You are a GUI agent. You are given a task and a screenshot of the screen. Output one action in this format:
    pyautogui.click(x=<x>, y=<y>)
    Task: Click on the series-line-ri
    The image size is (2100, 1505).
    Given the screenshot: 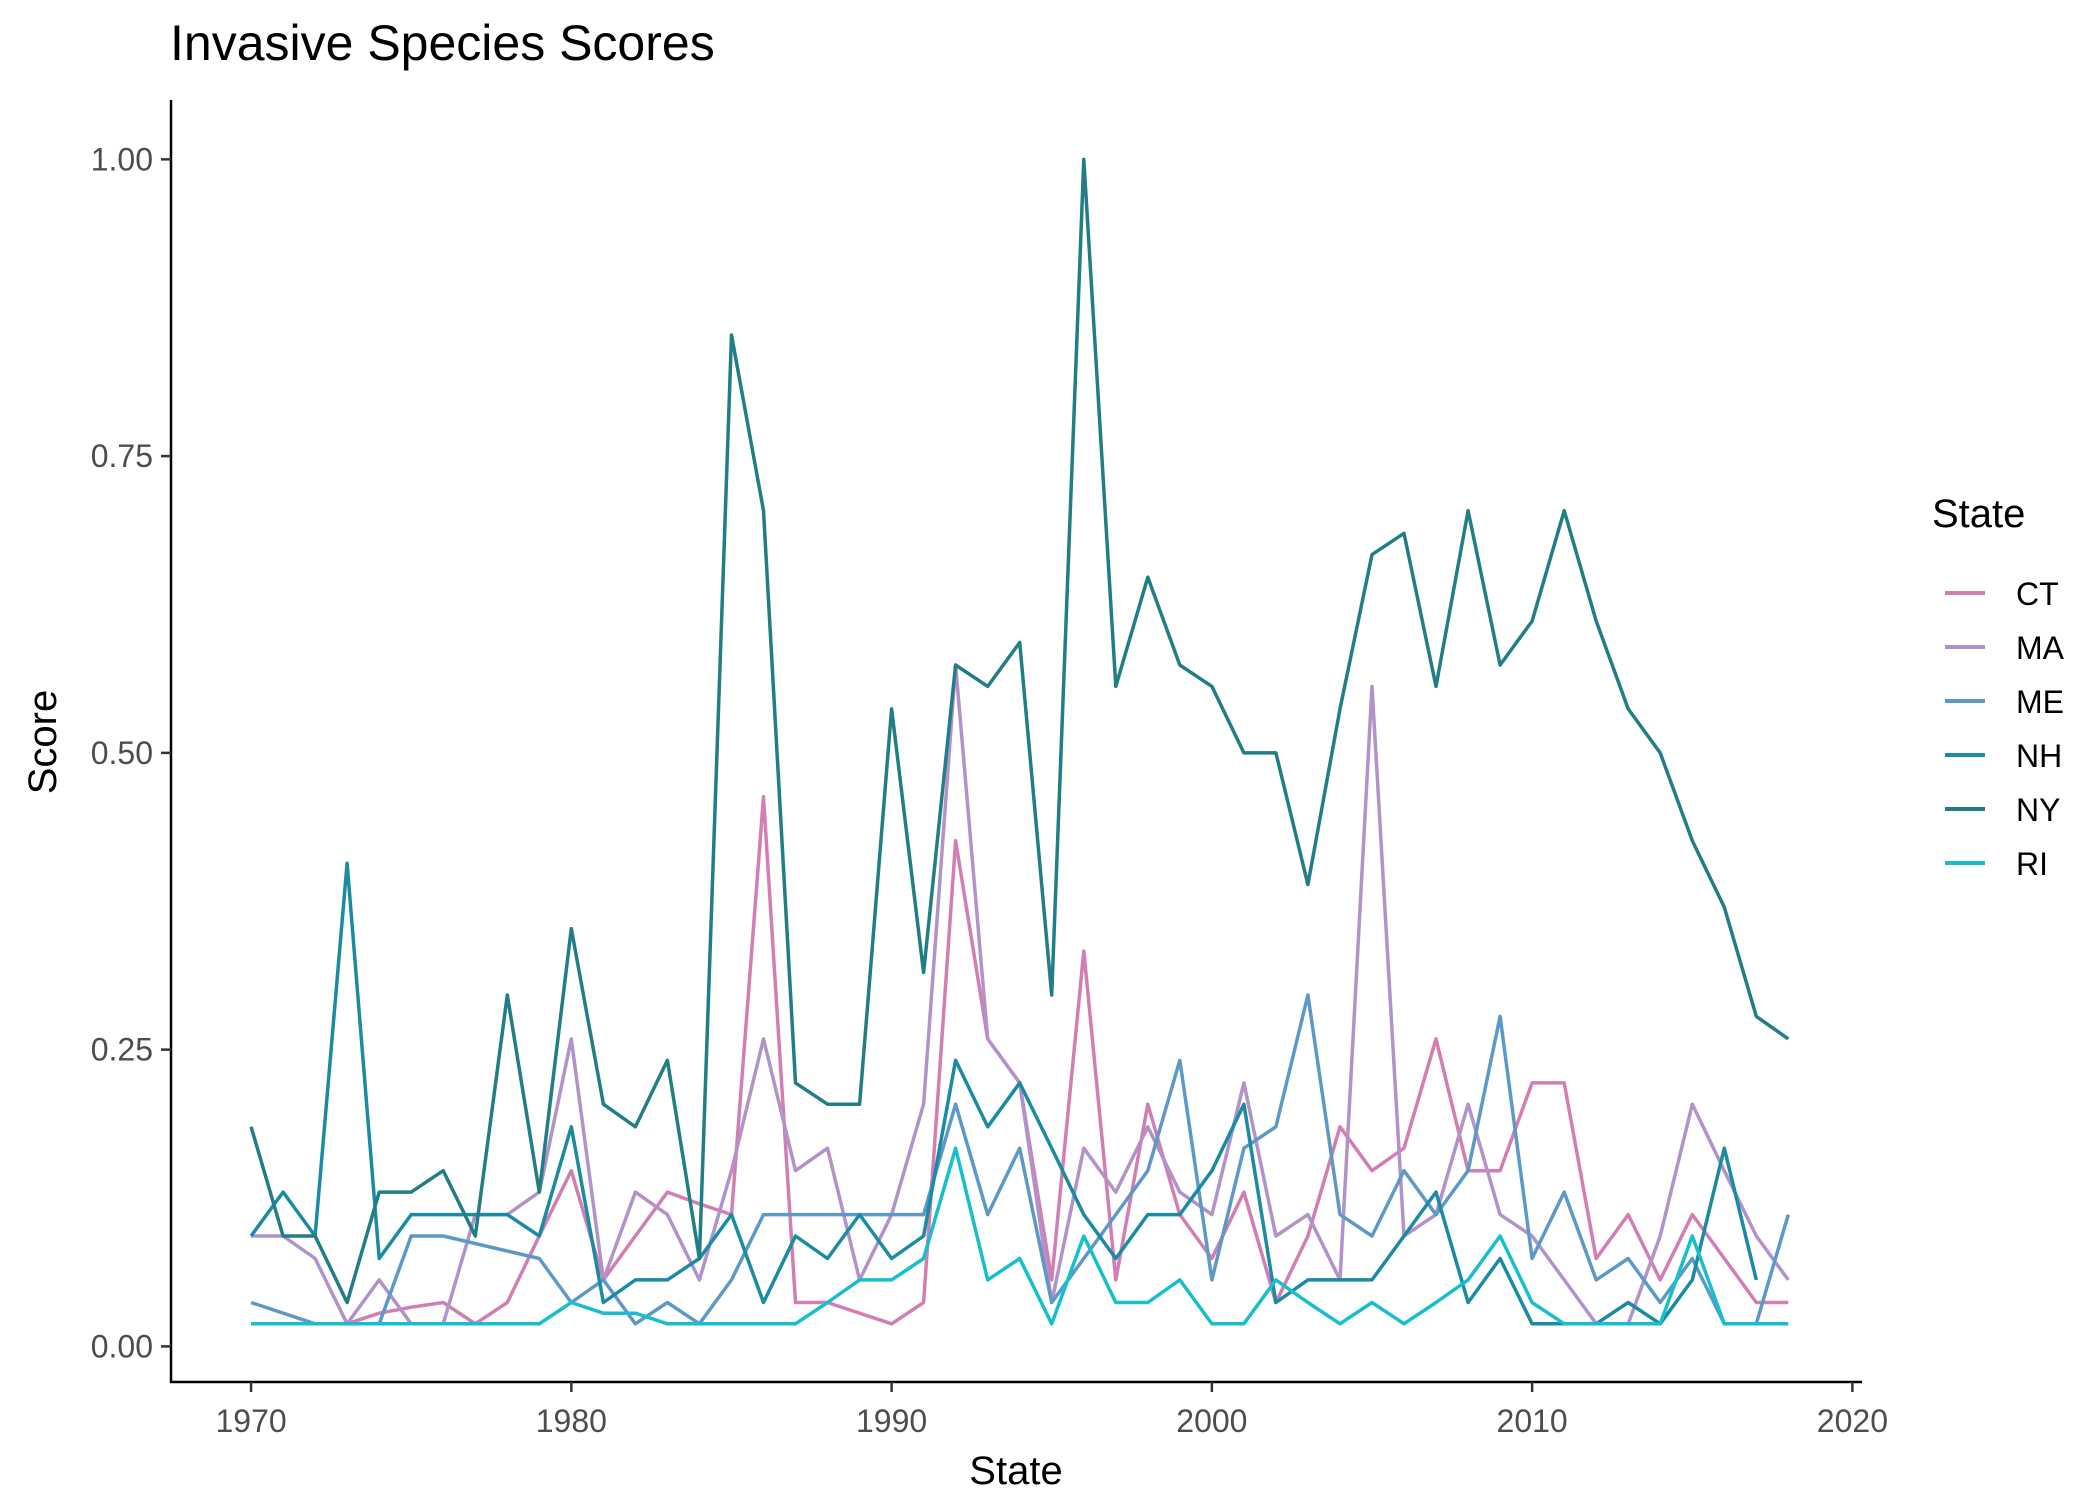 What is the action you would take?
    pyautogui.click(x=1020, y=1236)
    